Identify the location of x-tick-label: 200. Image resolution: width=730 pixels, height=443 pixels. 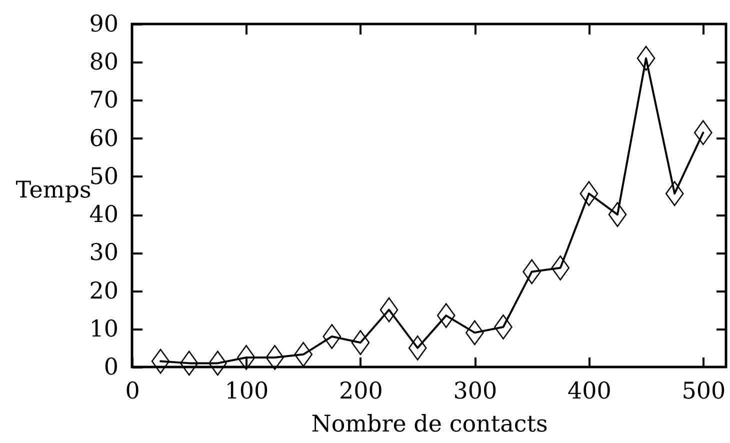
(361, 391).